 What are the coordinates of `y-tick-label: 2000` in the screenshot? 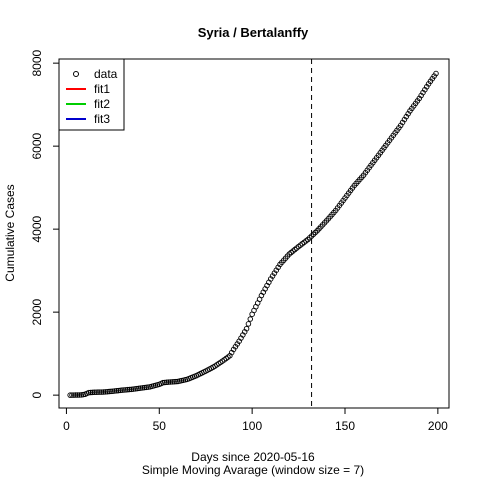 It's located at (37, 311).